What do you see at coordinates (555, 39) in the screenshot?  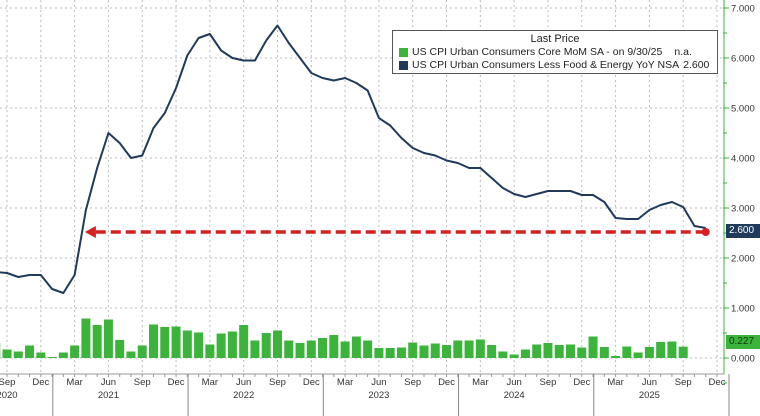 I see `legend-title: Last Price` at bounding box center [555, 39].